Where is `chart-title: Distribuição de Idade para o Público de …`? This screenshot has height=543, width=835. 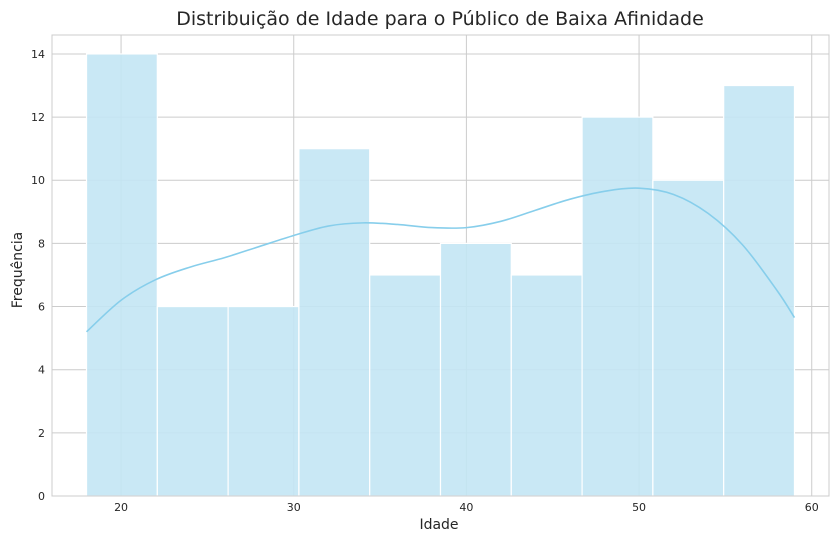 chart-title: Distribuição de Idade para o Público de … is located at coordinates (440, 19).